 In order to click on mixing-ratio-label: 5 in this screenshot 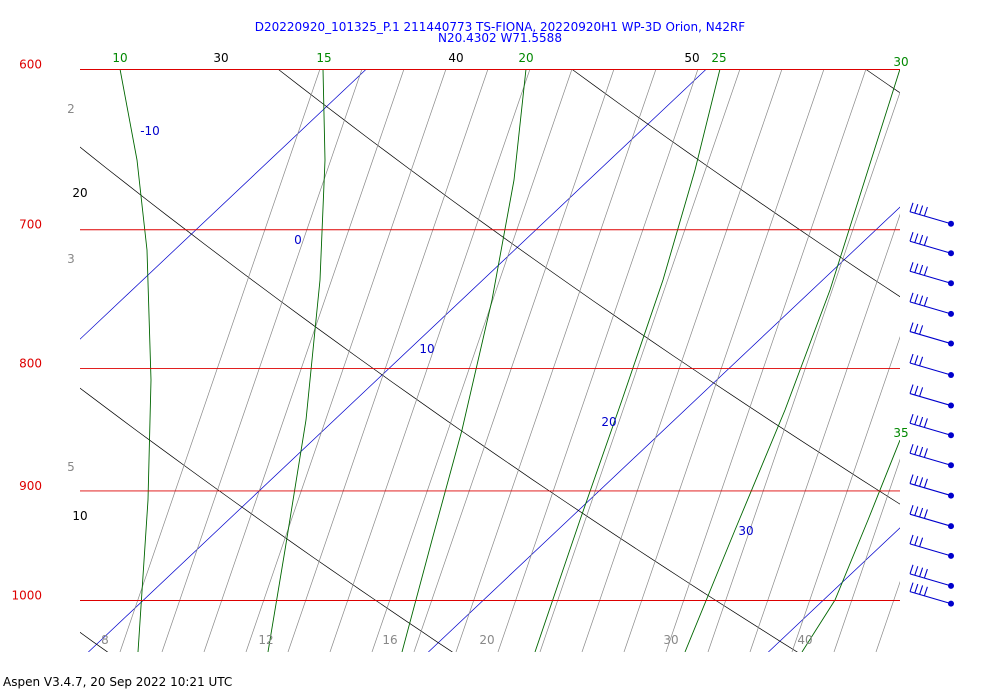, I will do `click(71, 467)`.